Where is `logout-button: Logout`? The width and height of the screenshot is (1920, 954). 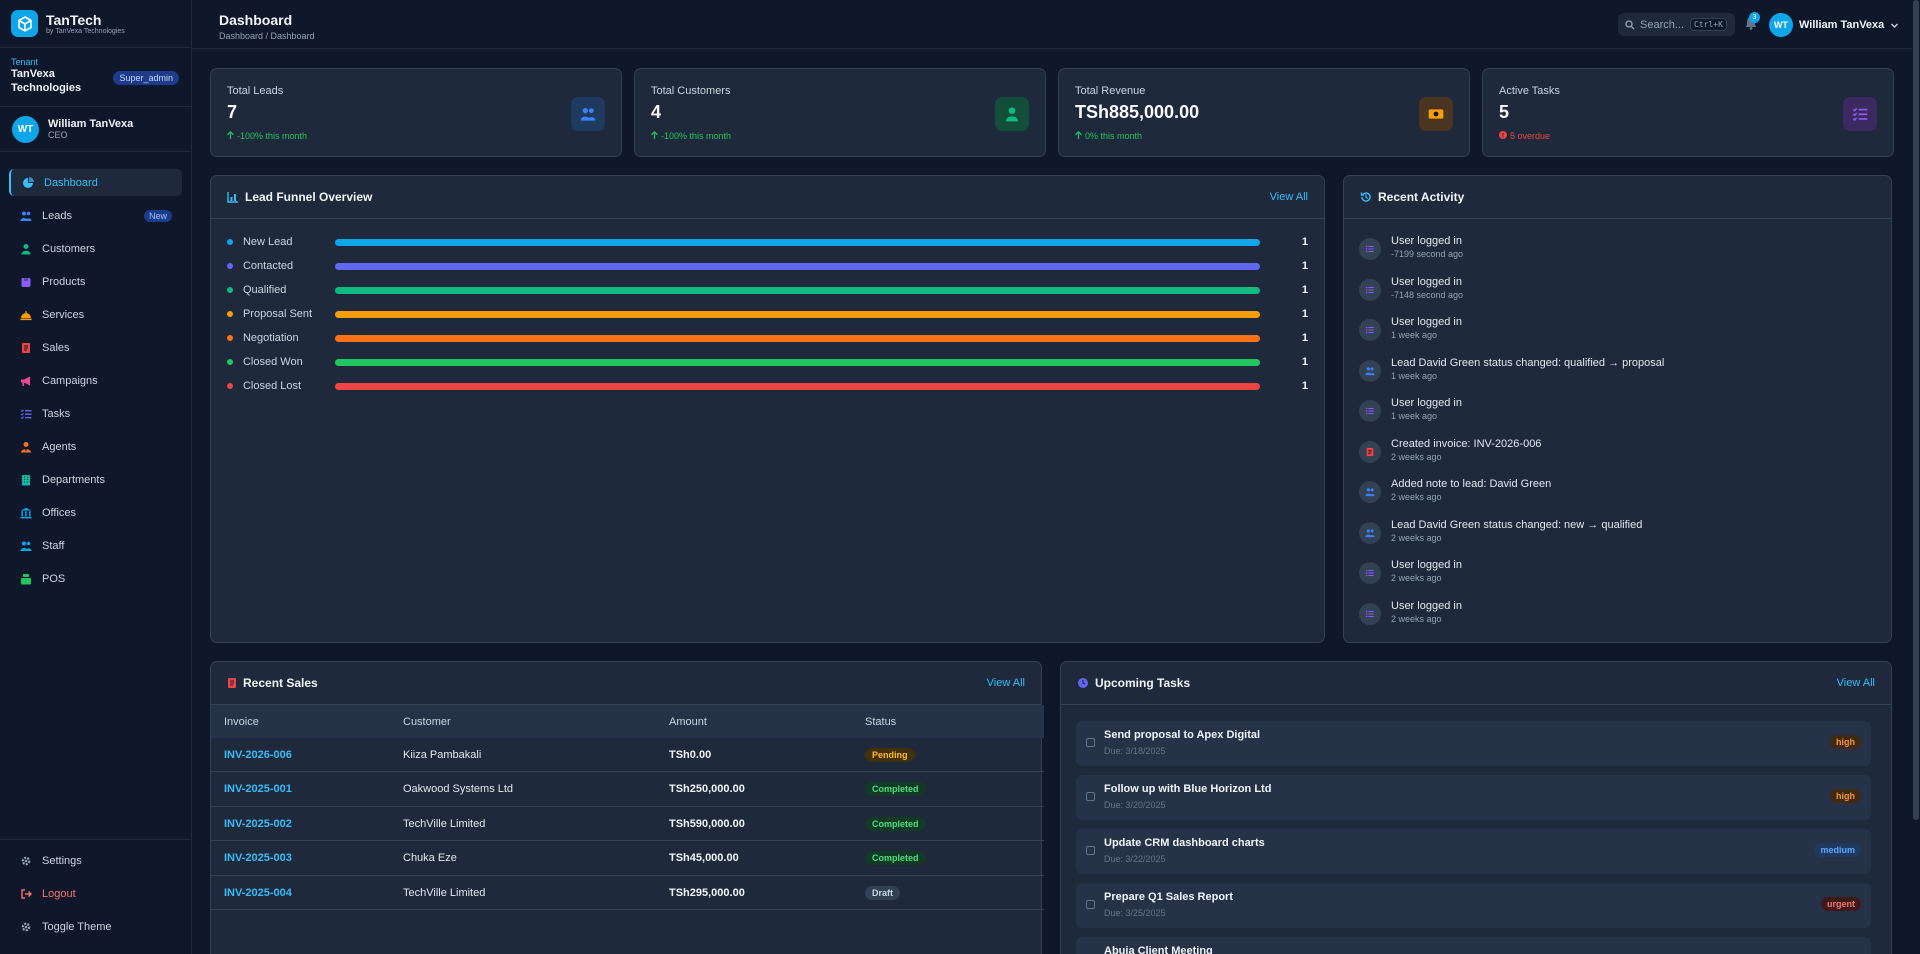
logout-button: Logout is located at coordinates (95, 893).